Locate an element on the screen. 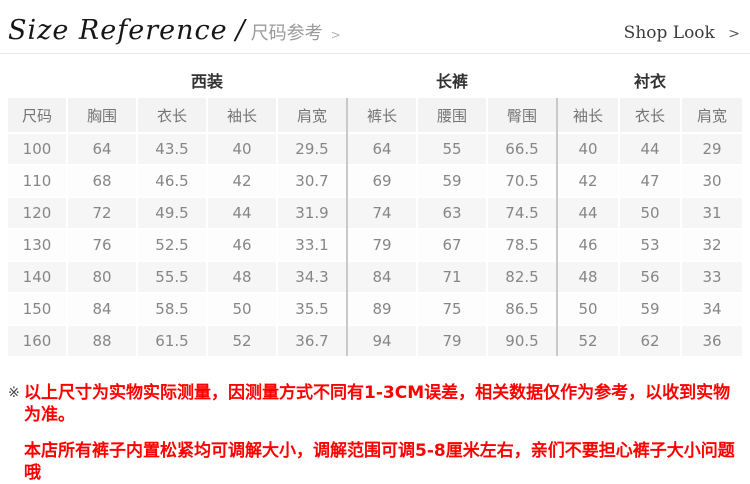 This screenshot has height=484, width=750. table-cell: 76 is located at coordinates (102, 245).